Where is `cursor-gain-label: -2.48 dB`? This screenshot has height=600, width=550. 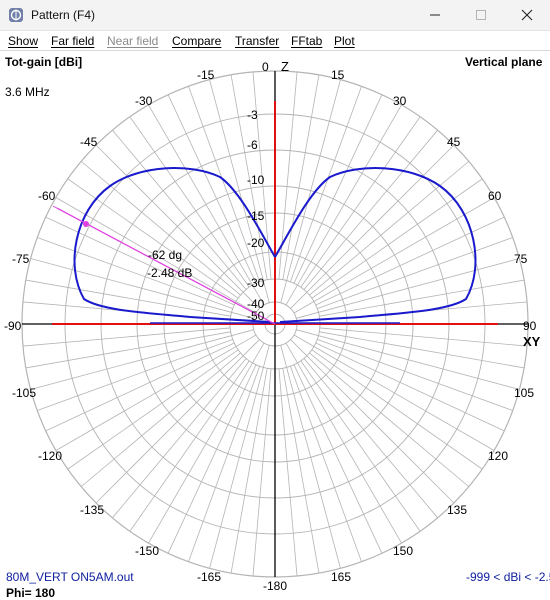 cursor-gain-label: -2.48 dB is located at coordinates (170, 273).